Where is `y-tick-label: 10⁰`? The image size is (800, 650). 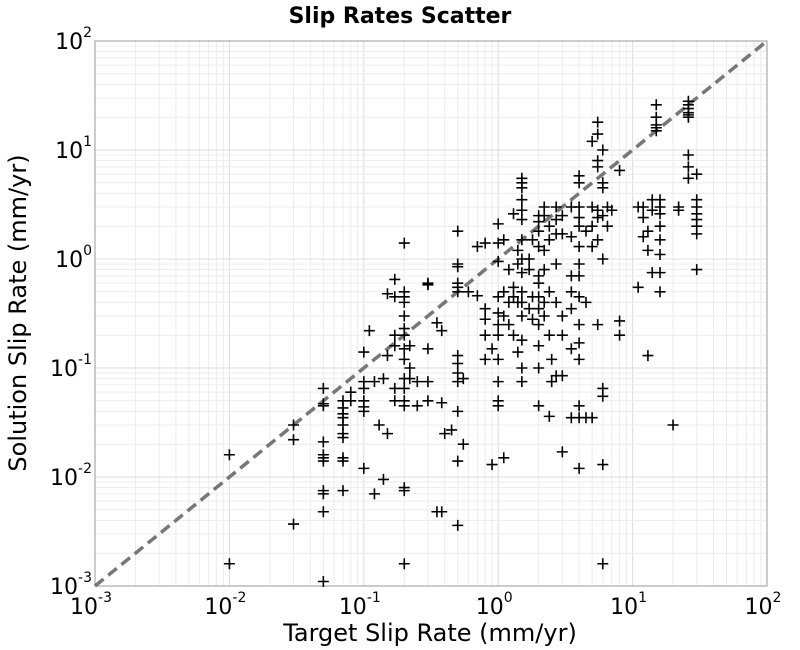
y-tick-label: 10⁰ is located at coordinates (73, 258).